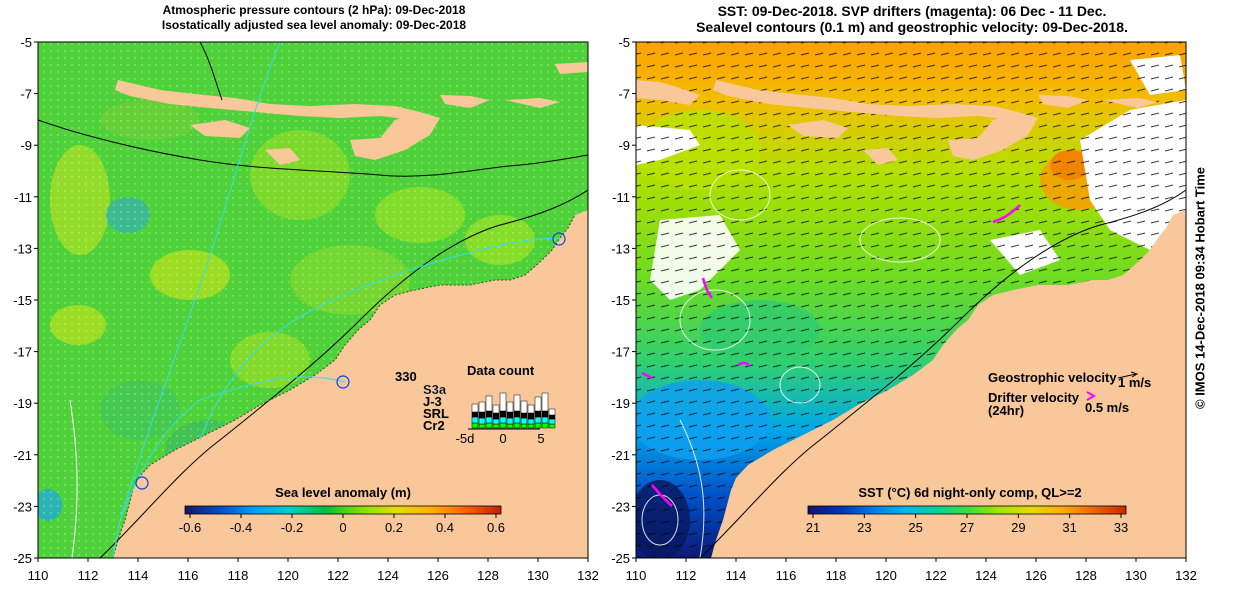 This screenshot has height=590, width=1250. I want to click on colorbar-tick-label: 27, so click(967, 527).